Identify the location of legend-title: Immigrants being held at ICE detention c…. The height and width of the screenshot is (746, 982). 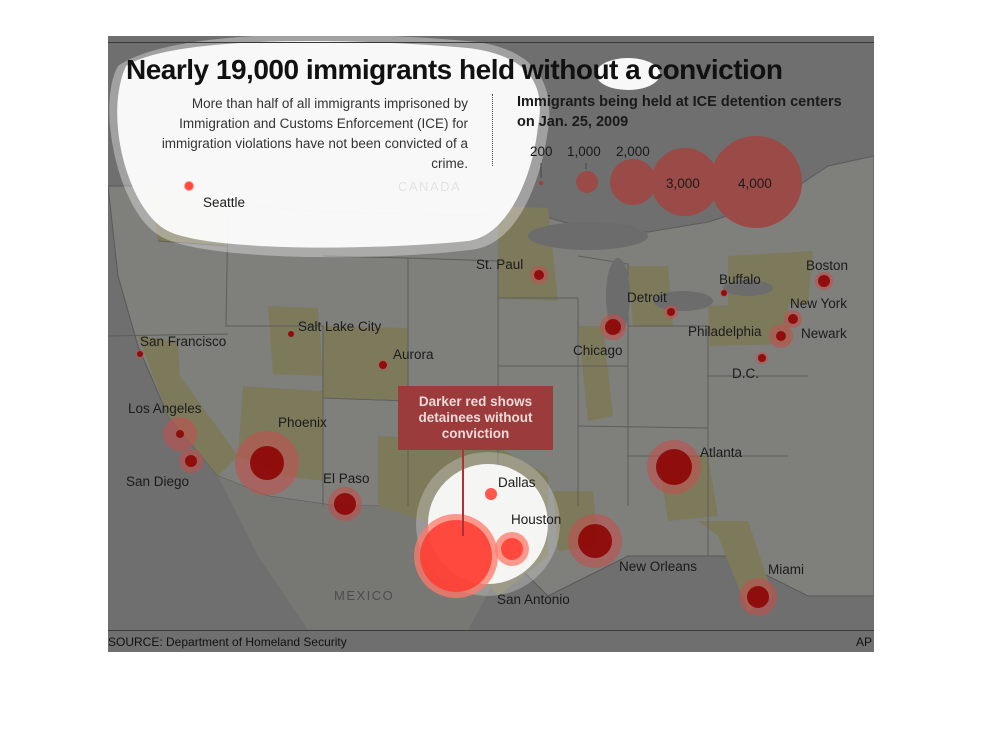
(679, 112).